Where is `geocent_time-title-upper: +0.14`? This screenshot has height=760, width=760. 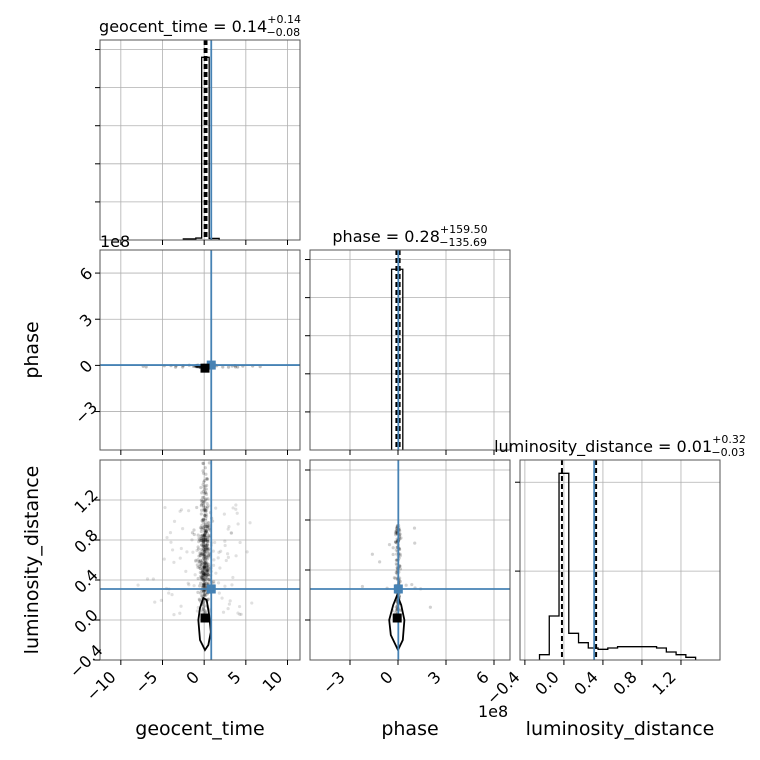
geocent_time-title-upper: +0.14 is located at coordinates (284, 19).